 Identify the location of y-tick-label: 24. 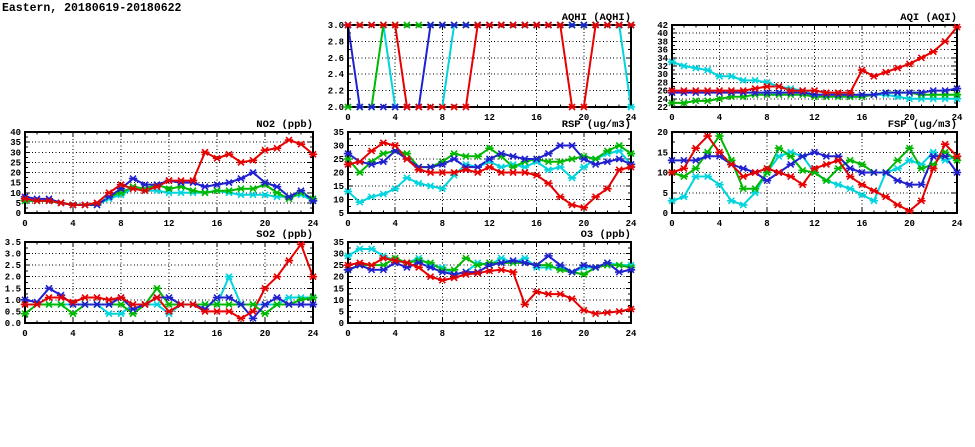
(662, 100).